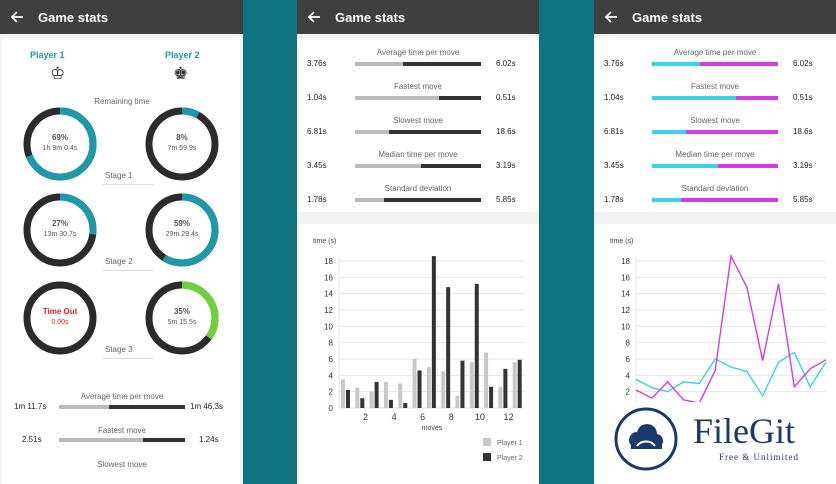 Image resolution: width=836 pixels, height=484 pixels. I want to click on y-tick-label: 12, so click(625, 310).